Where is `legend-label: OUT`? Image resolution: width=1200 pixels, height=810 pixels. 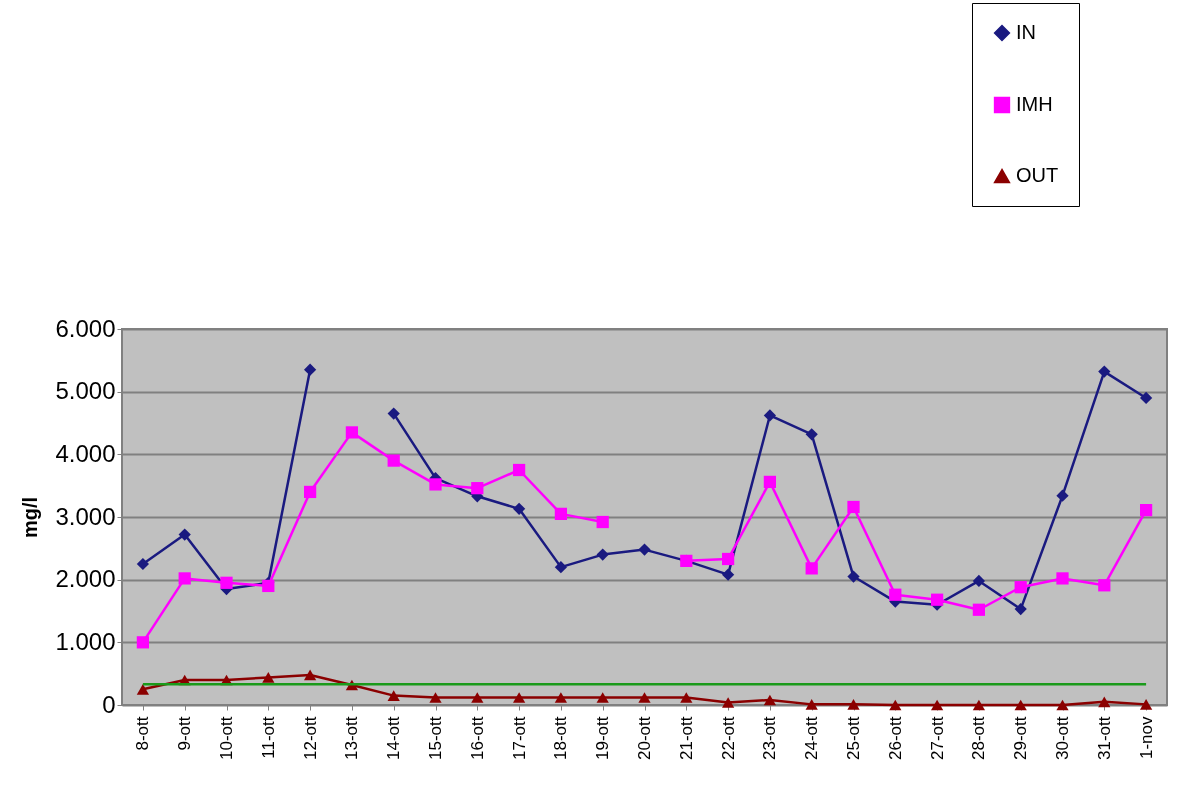 legend-label: OUT is located at coordinates (1037, 175).